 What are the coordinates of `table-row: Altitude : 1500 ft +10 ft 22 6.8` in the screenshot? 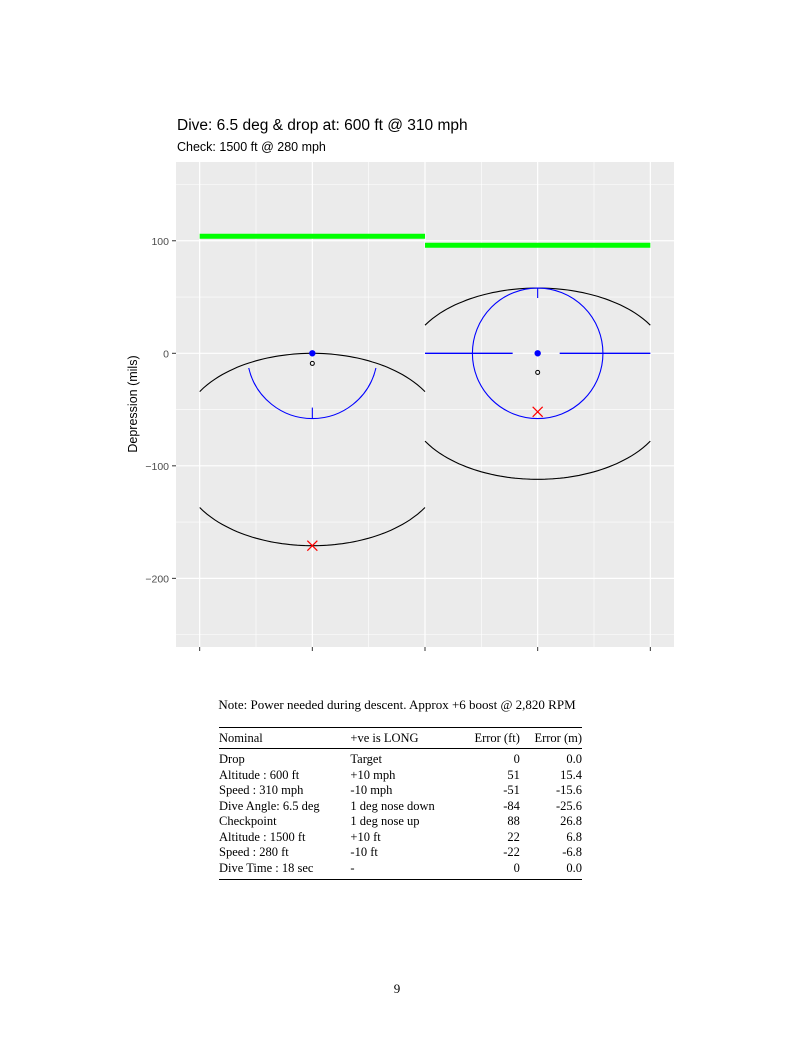 It's located at (400, 838).